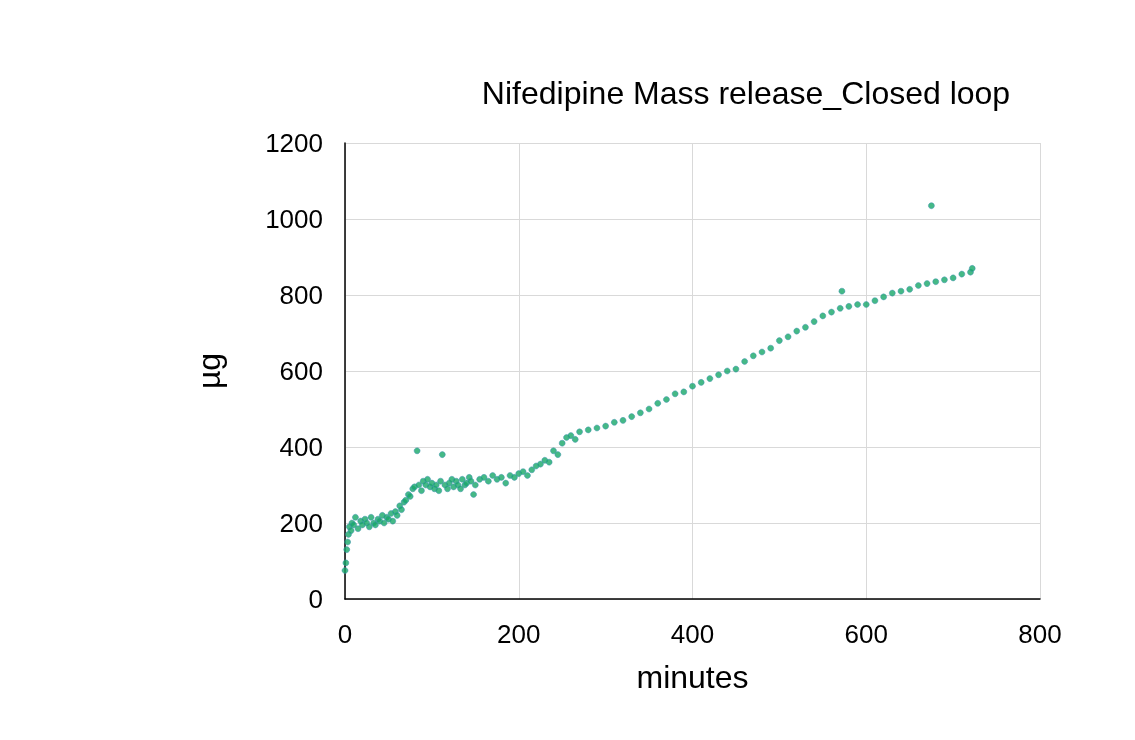  What do you see at coordinates (315, 599) in the screenshot?
I see `y-tick-label: 0` at bounding box center [315, 599].